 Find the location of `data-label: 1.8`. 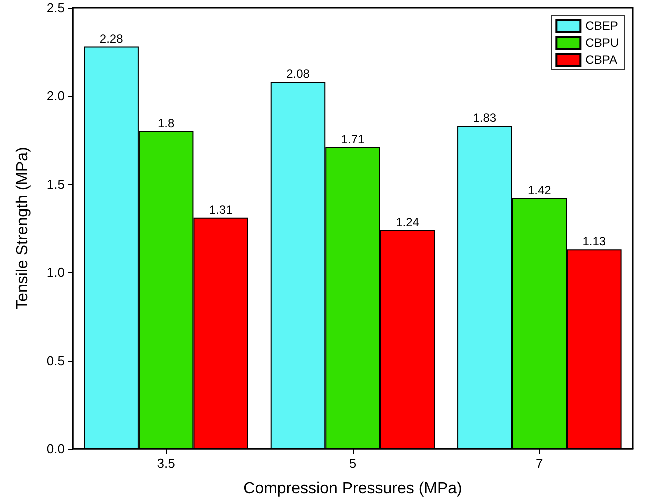

data-label: 1.8 is located at coordinates (166, 123).